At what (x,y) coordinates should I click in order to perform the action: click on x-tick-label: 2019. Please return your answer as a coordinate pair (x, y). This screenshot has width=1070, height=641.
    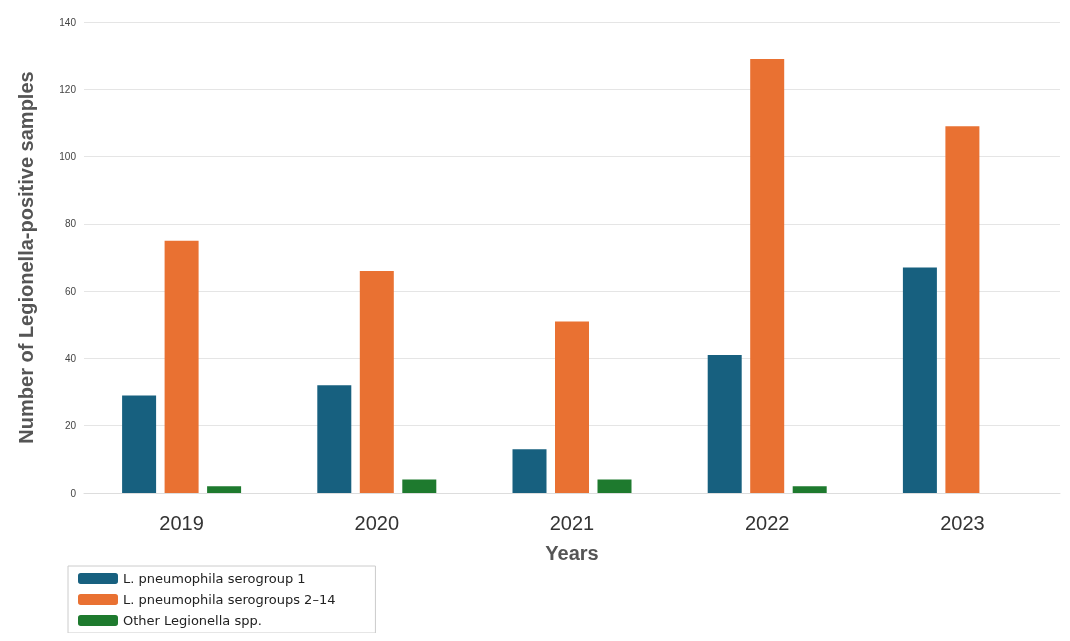
    Looking at the image, I should click on (181, 523).